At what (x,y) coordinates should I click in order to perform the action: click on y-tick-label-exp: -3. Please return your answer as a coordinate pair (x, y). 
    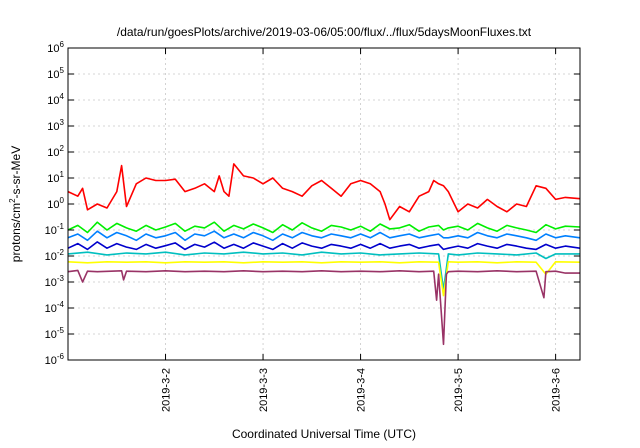
    Looking at the image, I should click on (61, 278).